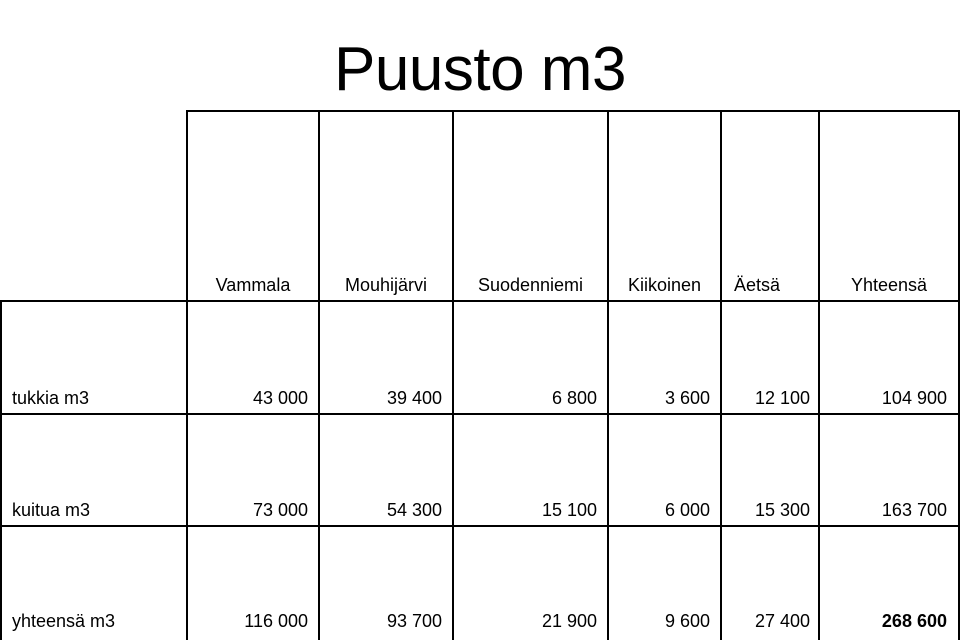 Image resolution: width=960 pixels, height=640 pixels. Describe the element at coordinates (782, 621) in the screenshot. I see `table-cell: 27 400` at that location.